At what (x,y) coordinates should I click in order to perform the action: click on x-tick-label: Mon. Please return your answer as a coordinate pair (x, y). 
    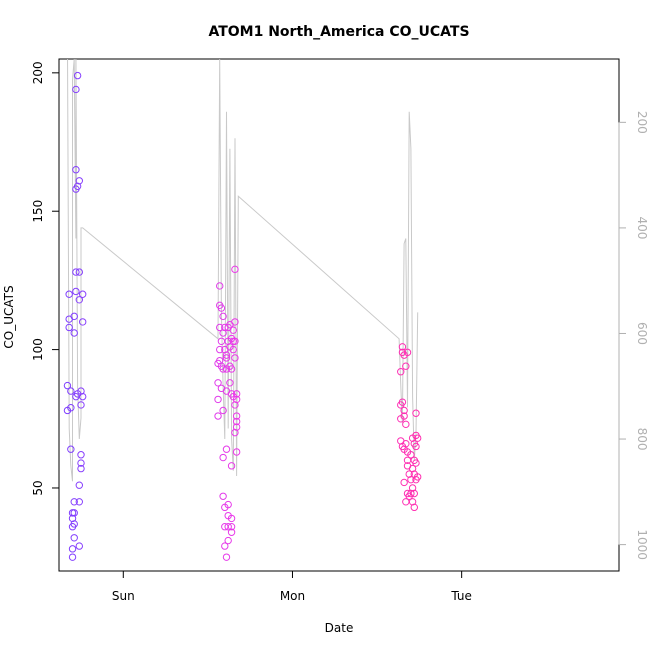
    Looking at the image, I should click on (292, 596).